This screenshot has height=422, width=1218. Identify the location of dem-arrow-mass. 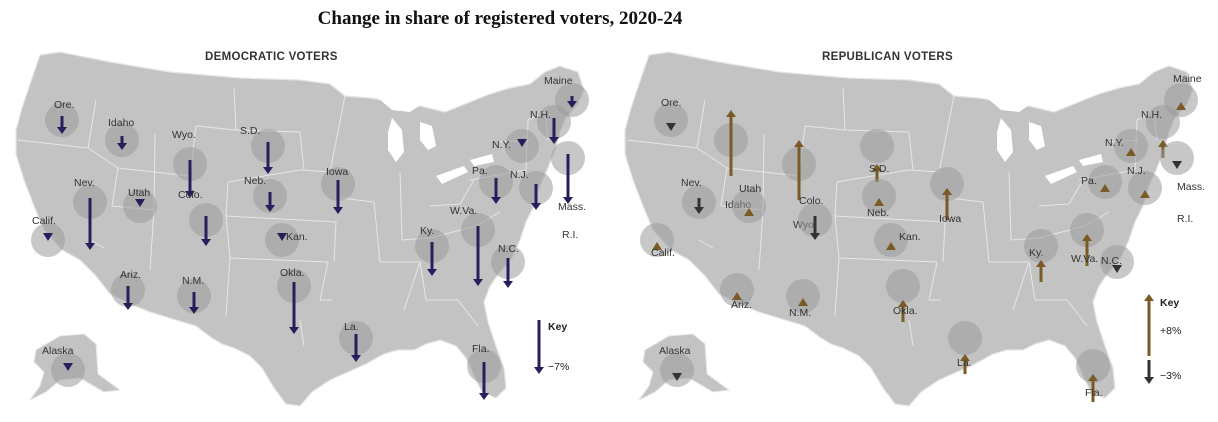
(568, 179).